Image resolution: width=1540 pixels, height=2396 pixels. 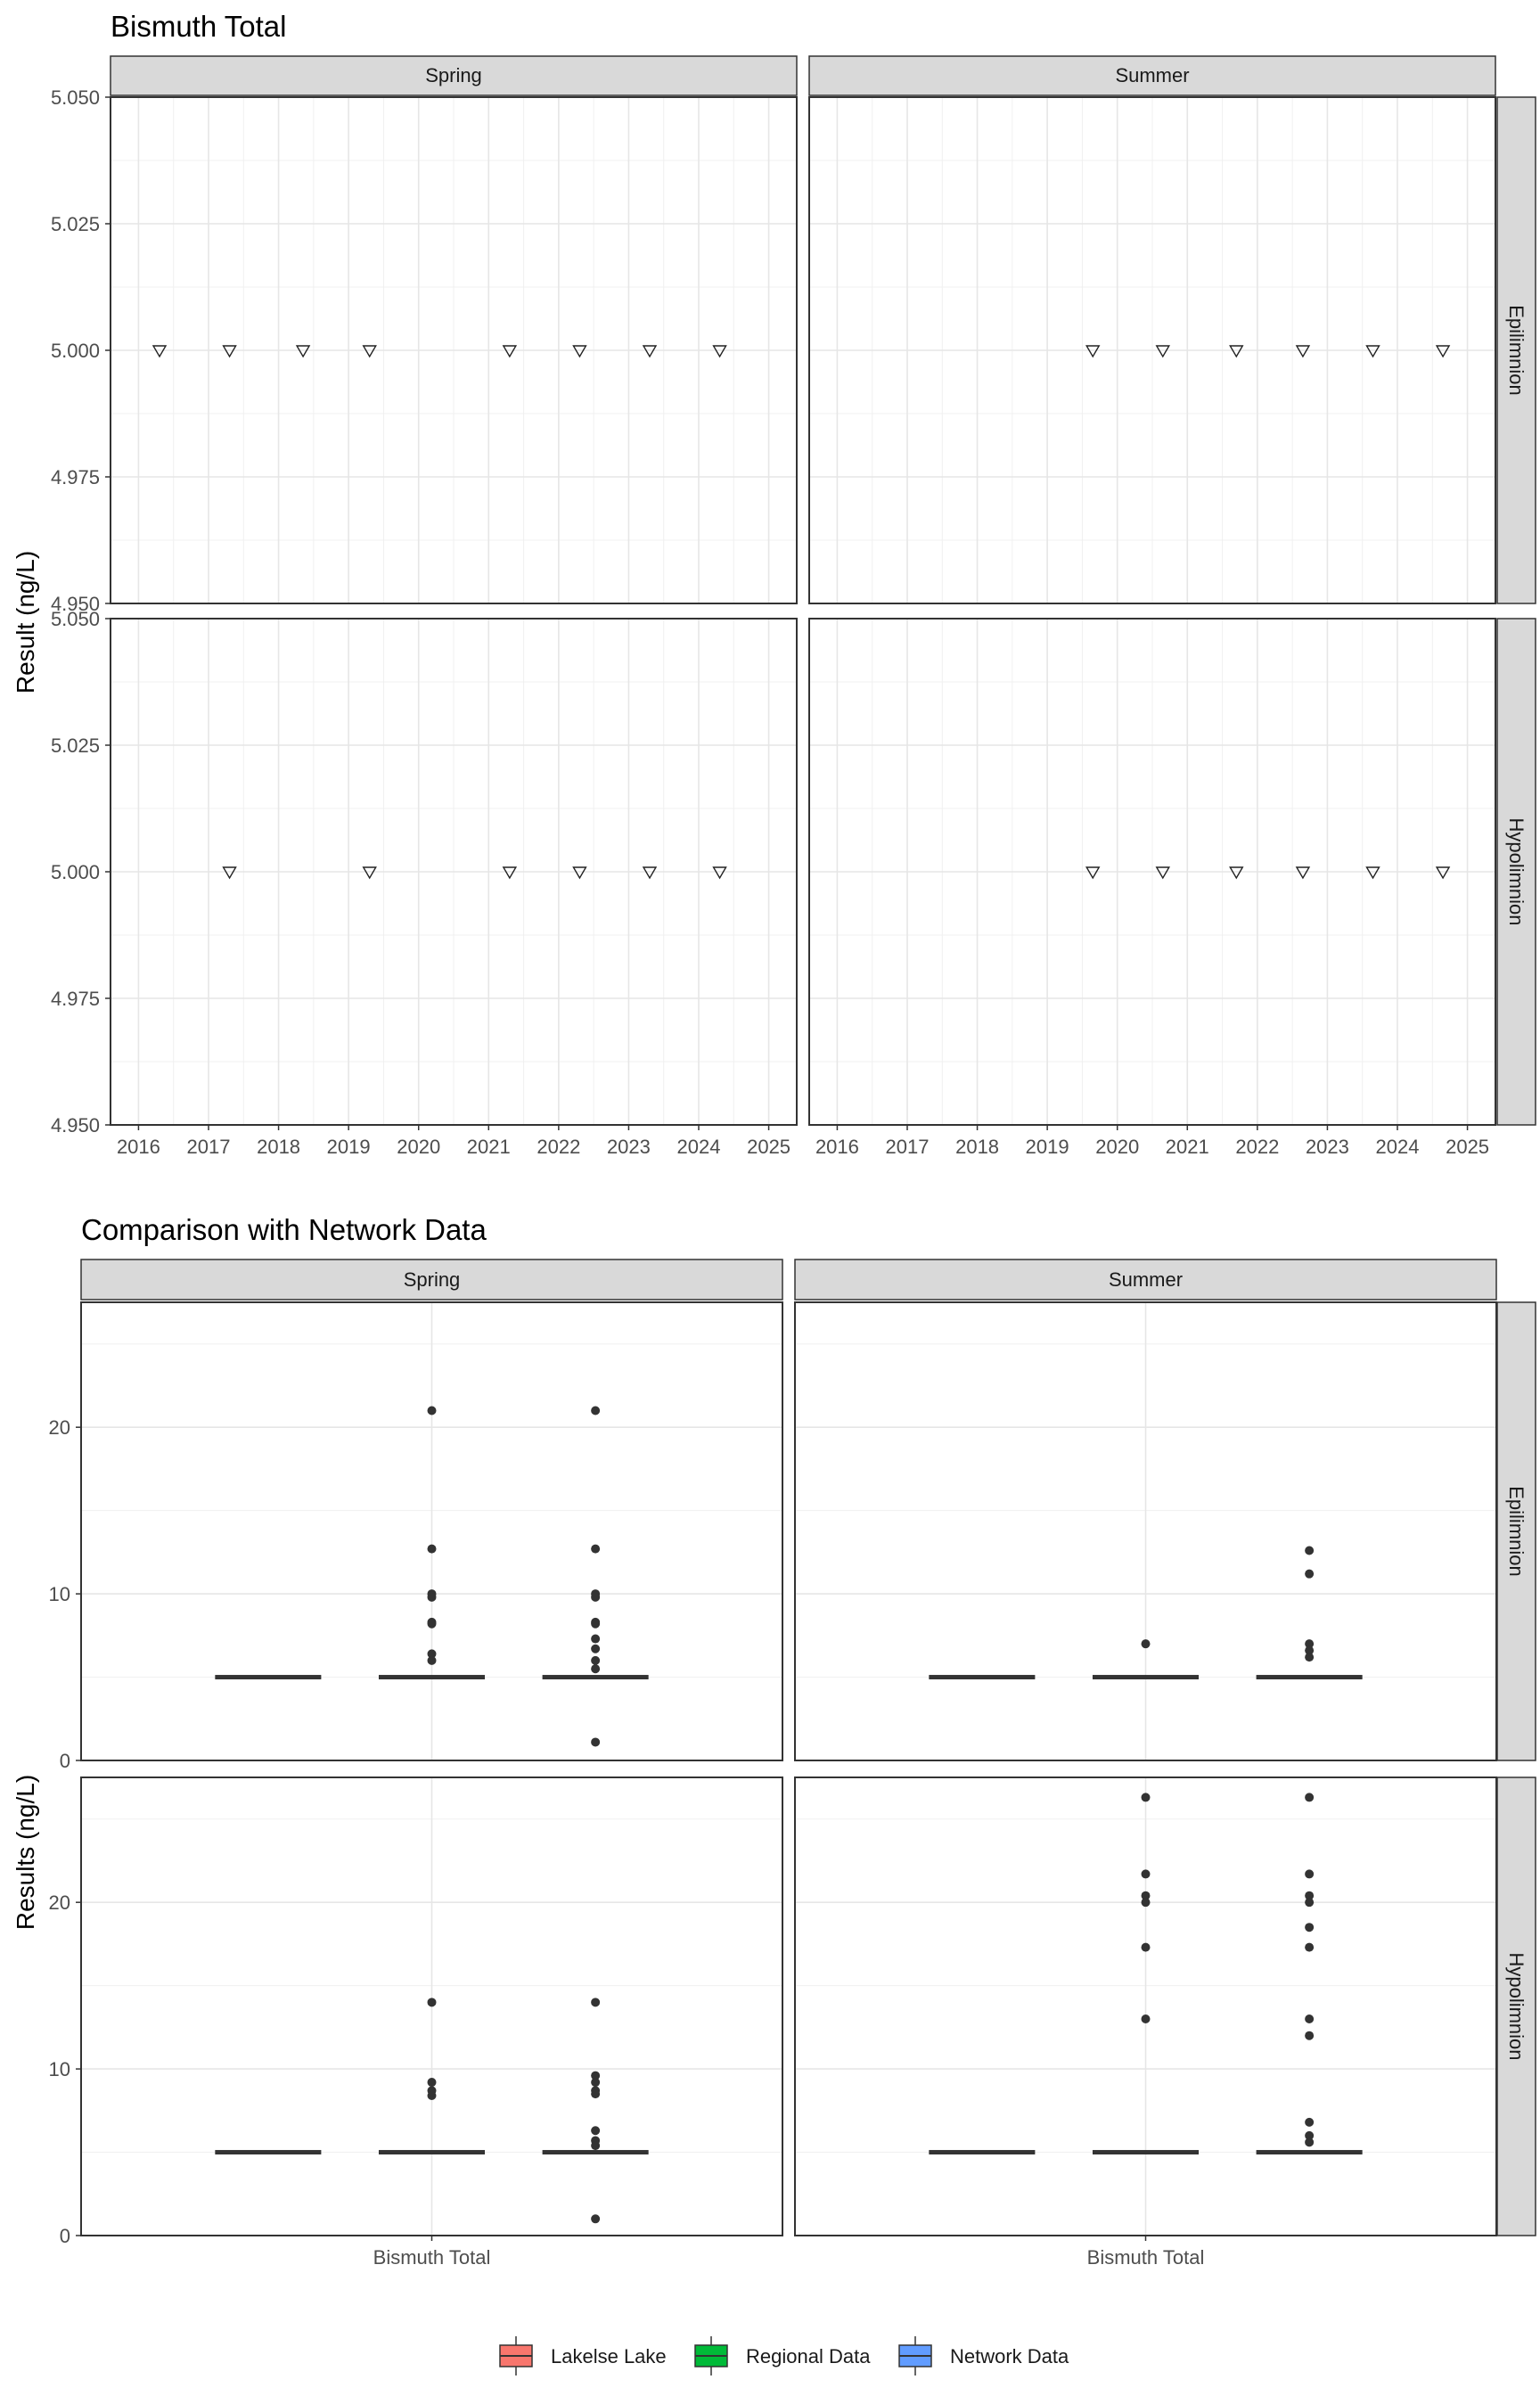 I want to click on chart1-ylabel: Result (ng/L), so click(x=25, y=622).